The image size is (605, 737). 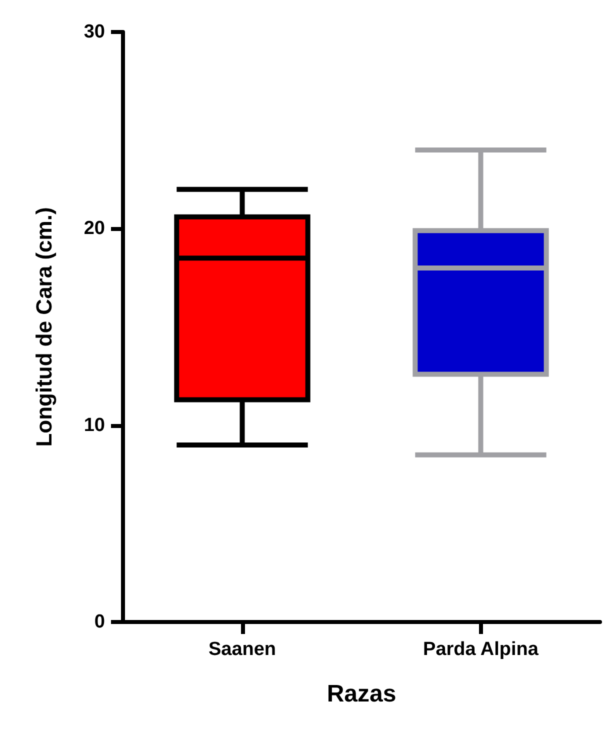 I want to click on y-tick-label: 10, so click(x=94, y=425).